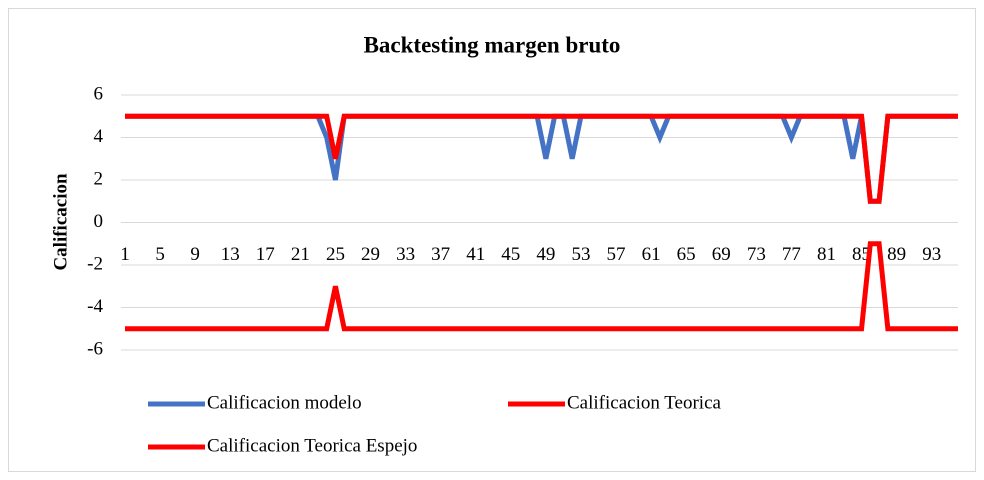 The height and width of the screenshot is (480, 984). Describe the element at coordinates (721, 254) in the screenshot. I see `x-tick-label: 69` at that location.